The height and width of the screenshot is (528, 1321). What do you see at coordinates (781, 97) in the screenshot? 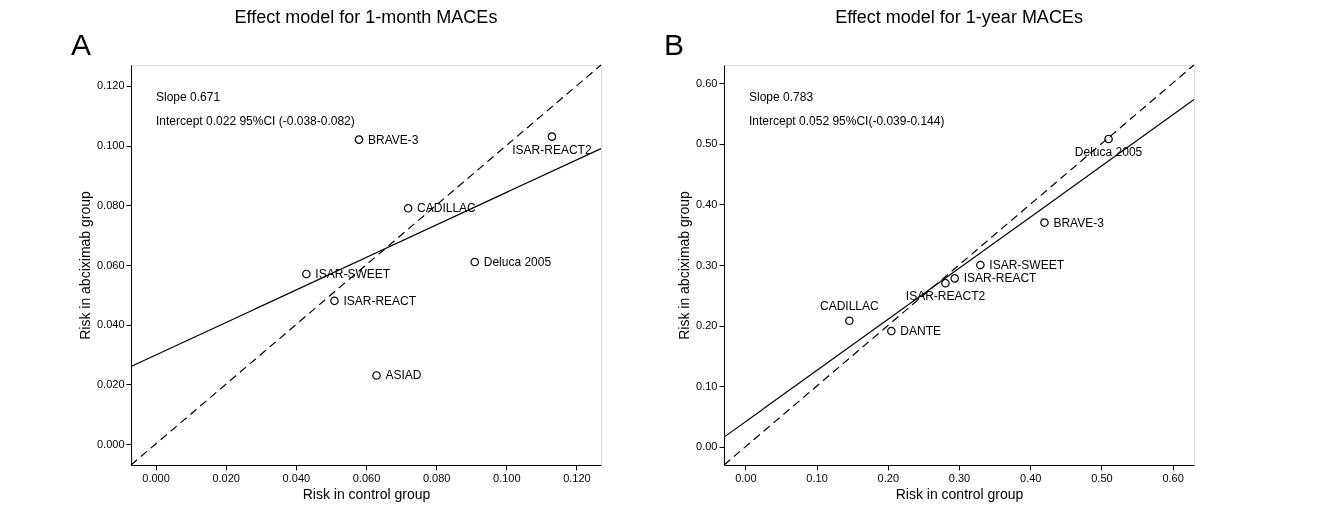
I see `annotation: Slope 0.783` at bounding box center [781, 97].